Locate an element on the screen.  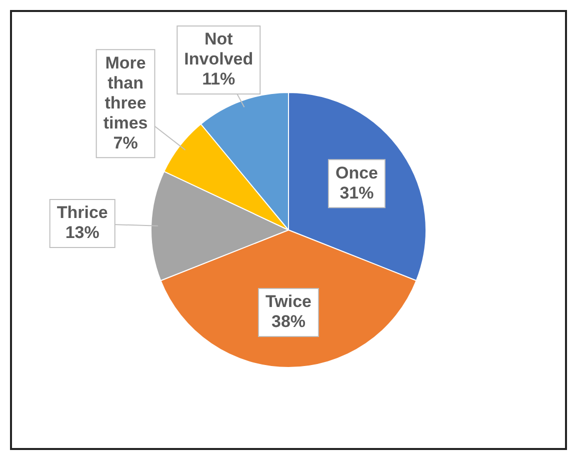
slice-label: Once is located at coordinates (356, 172).